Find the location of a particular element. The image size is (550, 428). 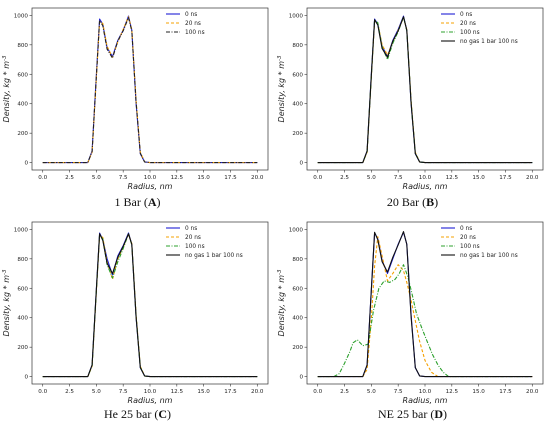

caption-d-prefix: NE 25 bar ( is located at coordinates (406, 414).